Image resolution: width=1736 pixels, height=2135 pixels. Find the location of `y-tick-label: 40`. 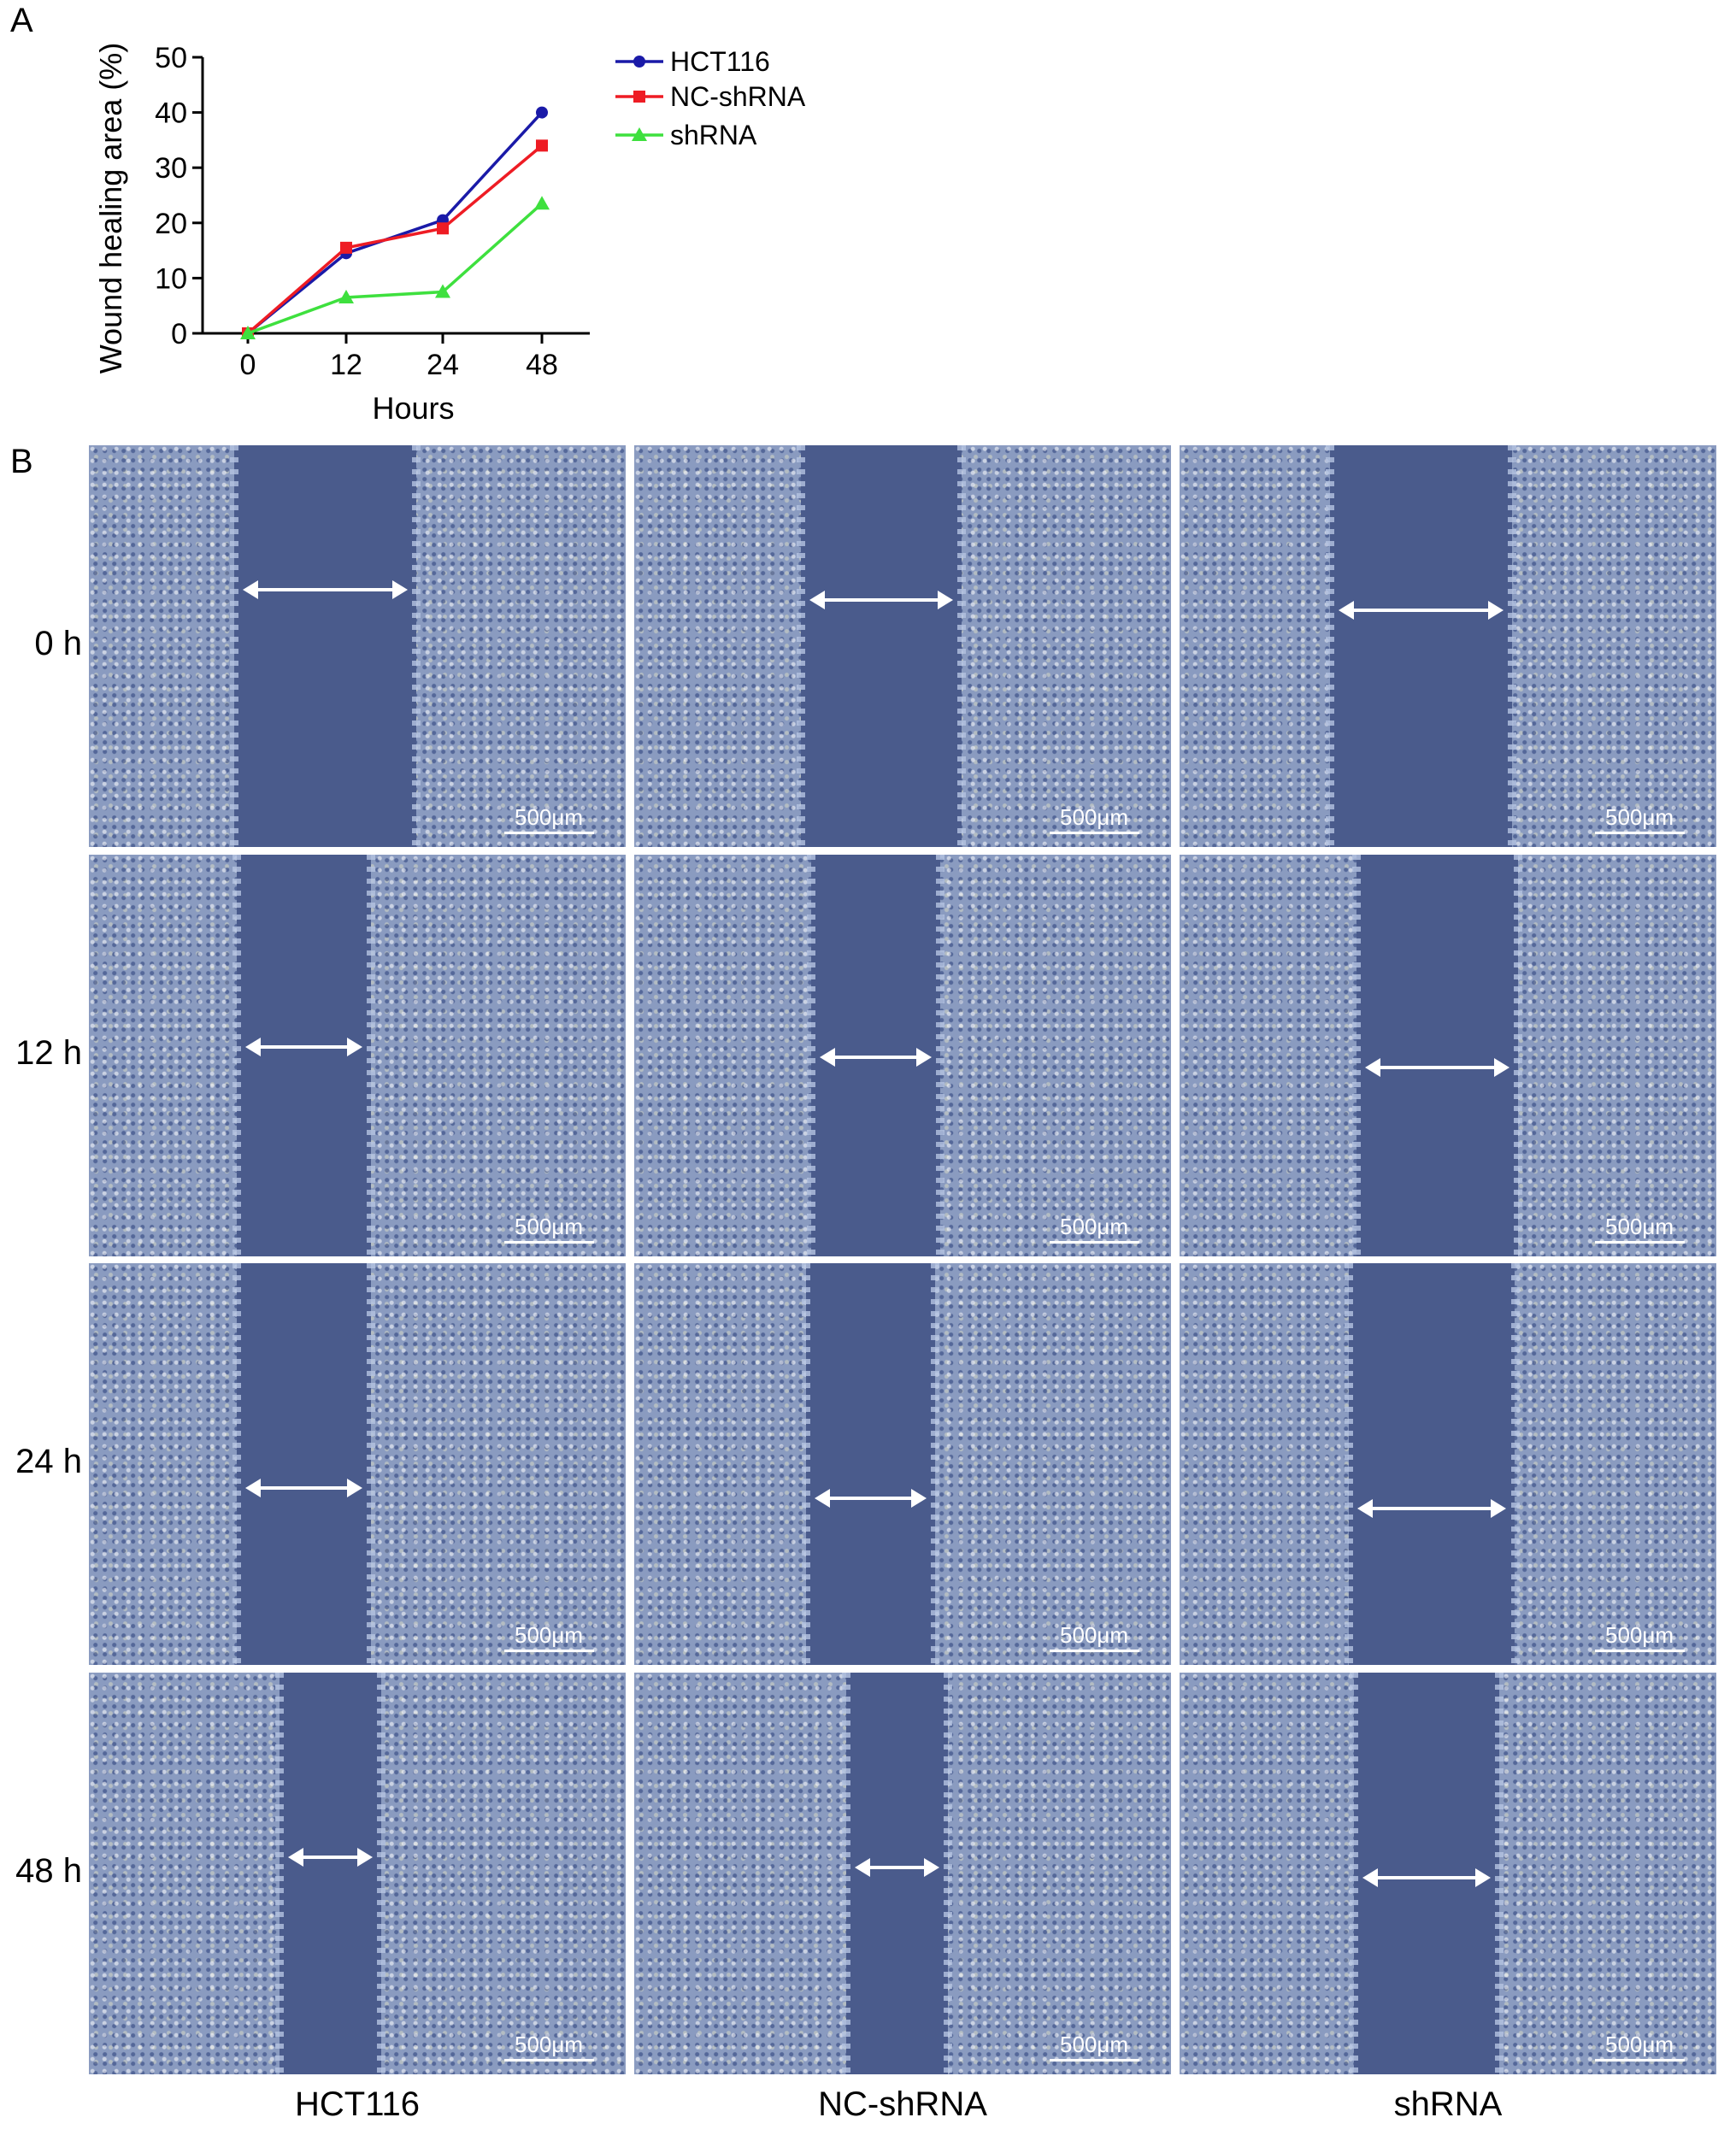

y-tick-label: 40 is located at coordinates (171, 114).